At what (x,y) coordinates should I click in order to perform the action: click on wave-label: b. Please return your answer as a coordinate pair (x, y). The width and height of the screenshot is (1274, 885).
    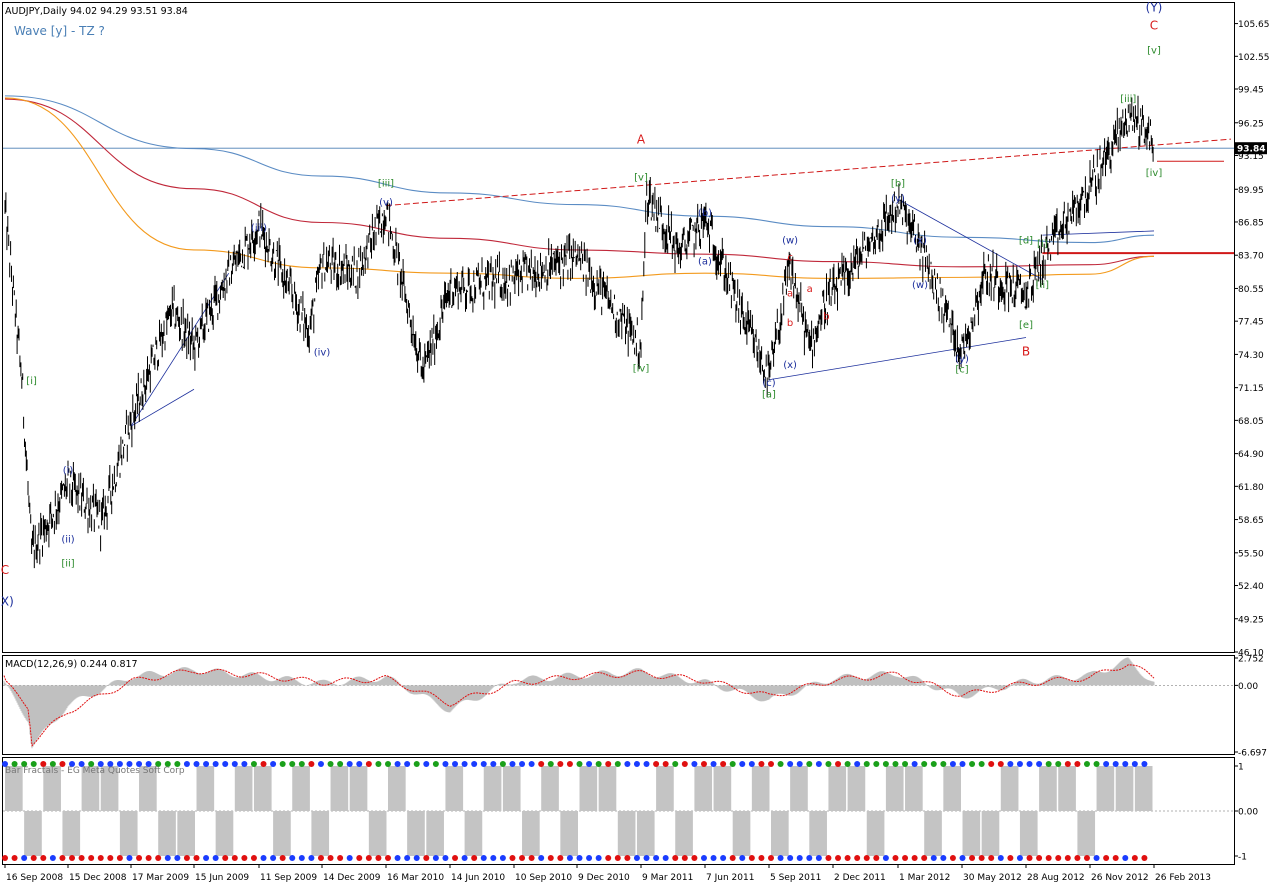
    Looking at the image, I should click on (790, 323).